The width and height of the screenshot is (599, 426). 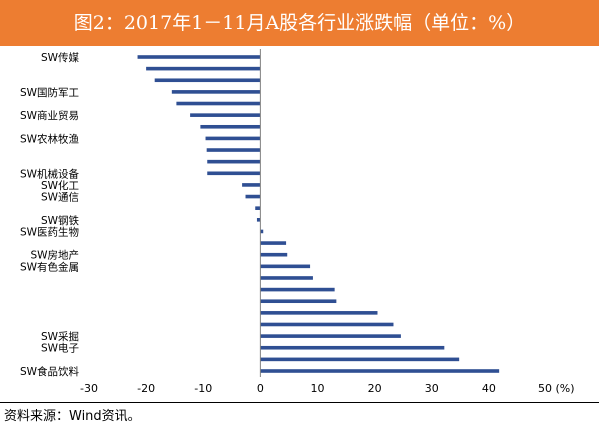 I want to click on category-label: SW化工, so click(x=60, y=185).